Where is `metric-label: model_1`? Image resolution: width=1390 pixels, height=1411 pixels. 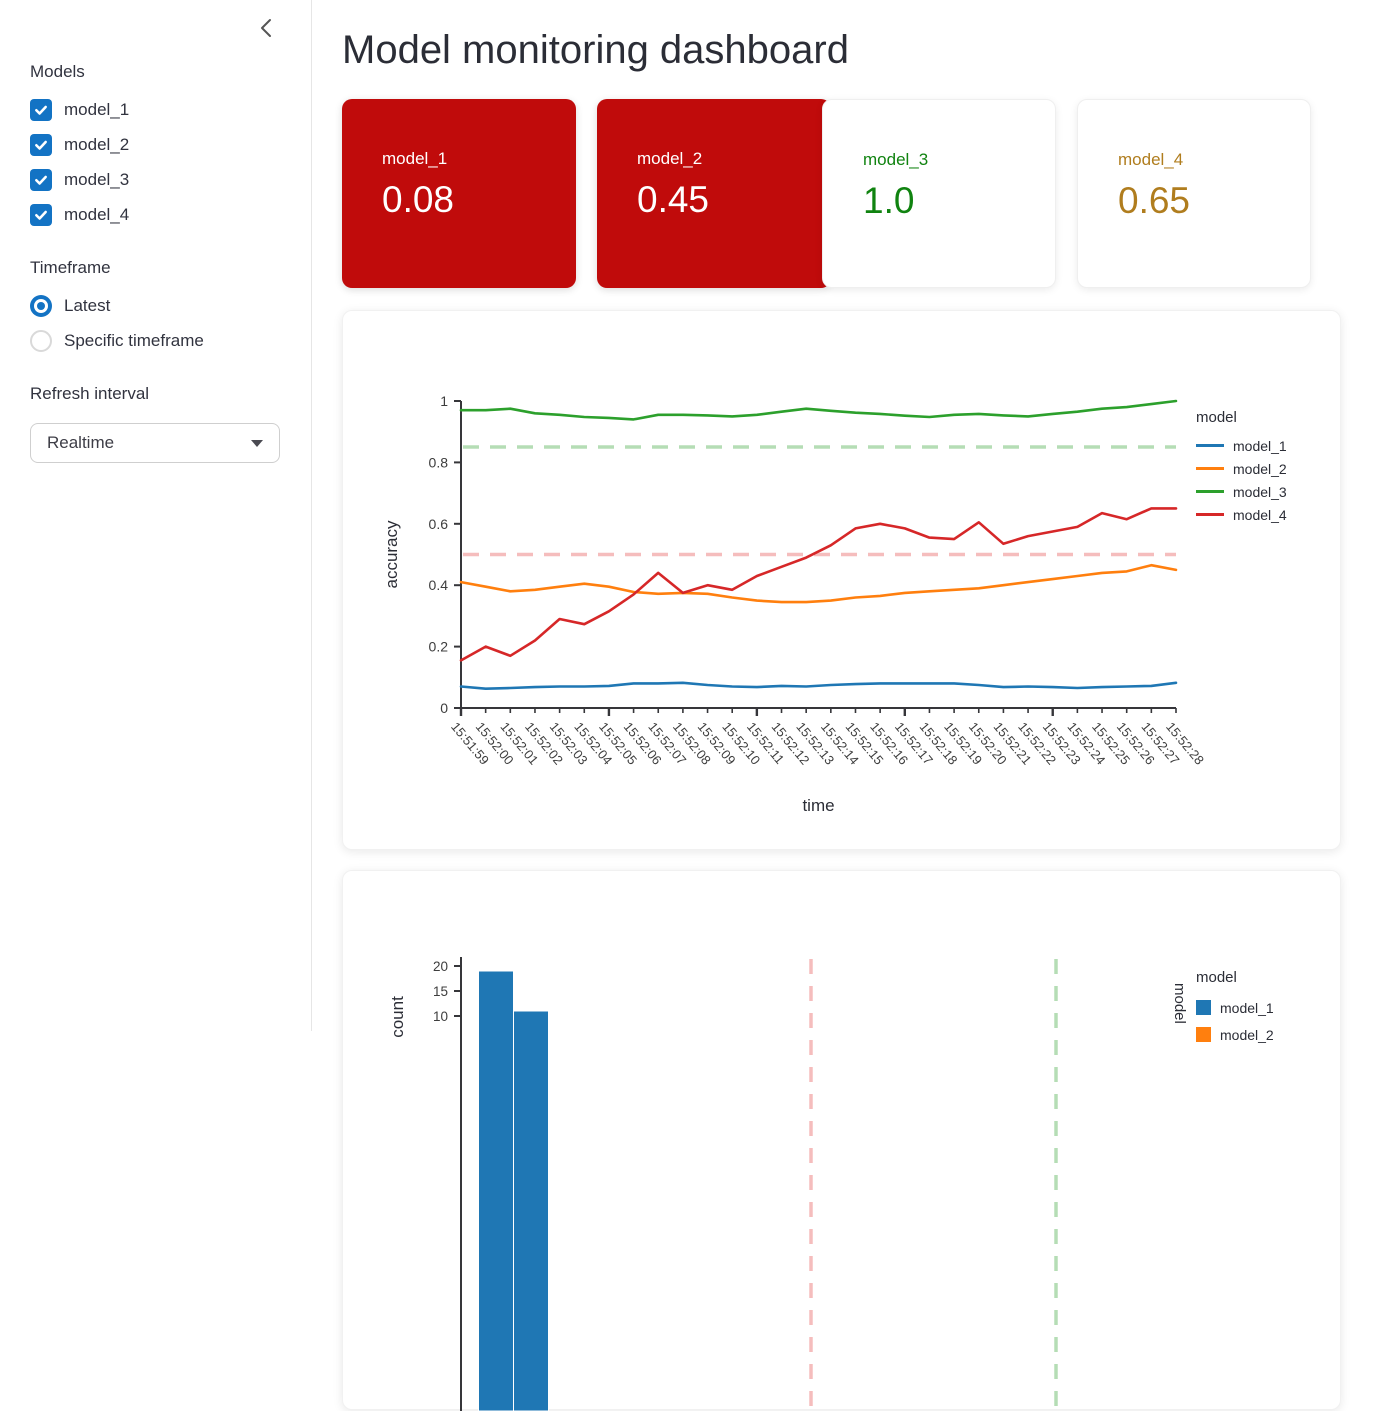 metric-label: model_1 is located at coordinates (415, 158).